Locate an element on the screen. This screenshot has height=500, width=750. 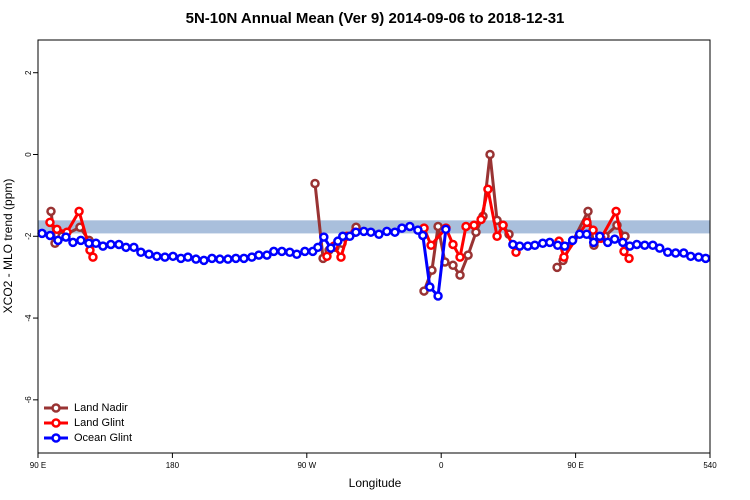
reference-band is located at coordinates (374, 227).